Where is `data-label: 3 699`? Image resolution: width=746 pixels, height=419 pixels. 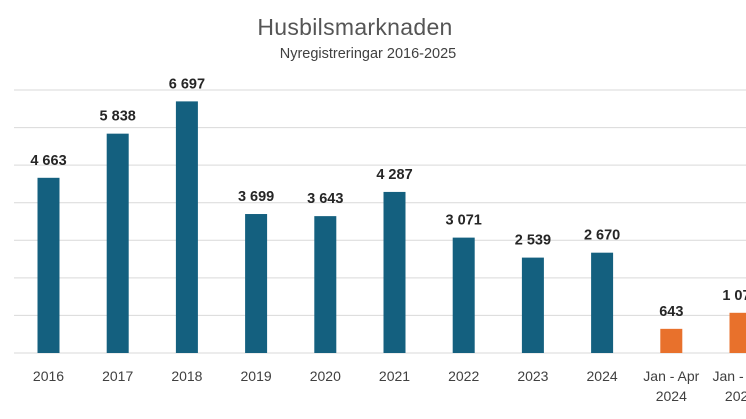
data-label: 3 699 is located at coordinates (256, 197).